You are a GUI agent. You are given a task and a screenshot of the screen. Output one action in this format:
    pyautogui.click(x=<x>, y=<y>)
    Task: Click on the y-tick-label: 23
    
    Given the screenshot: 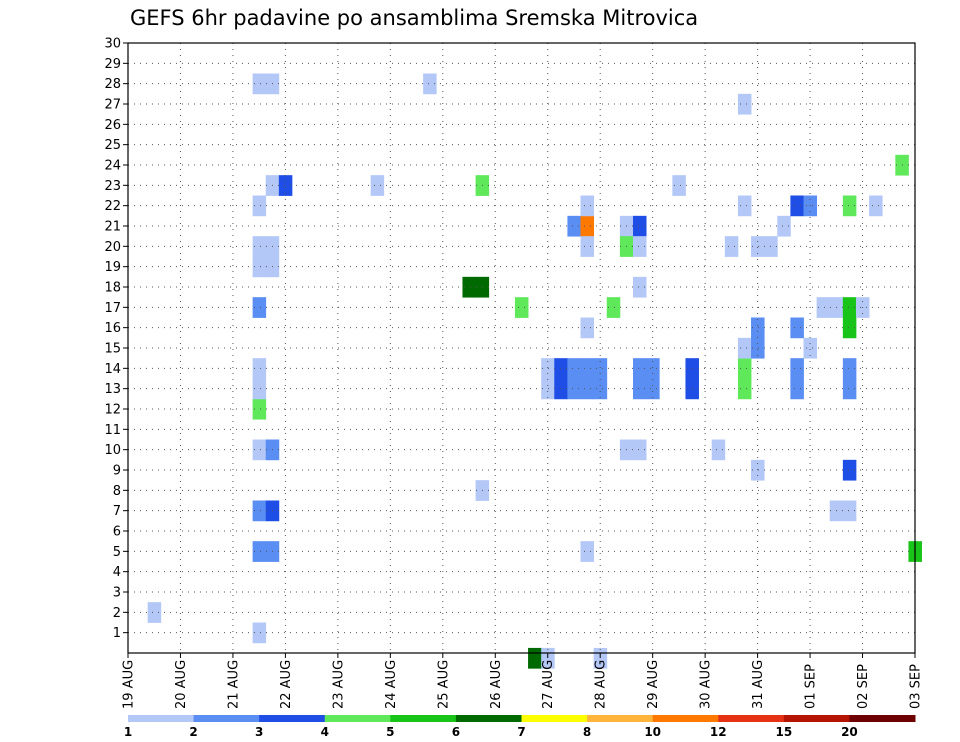 What is the action you would take?
    pyautogui.click(x=112, y=186)
    